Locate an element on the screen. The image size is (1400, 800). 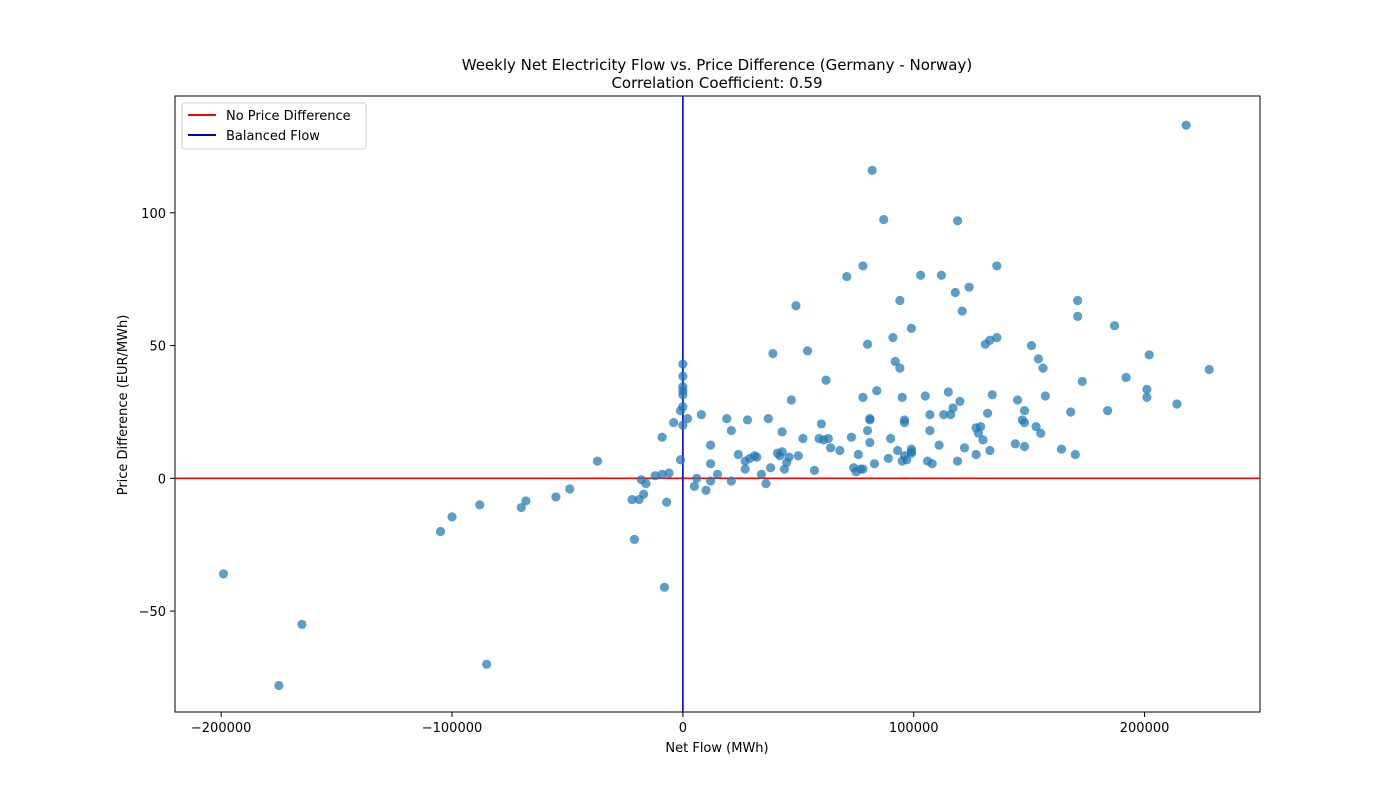
legend: No Price Difference Balanced Flow is located at coordinates (274, 126).